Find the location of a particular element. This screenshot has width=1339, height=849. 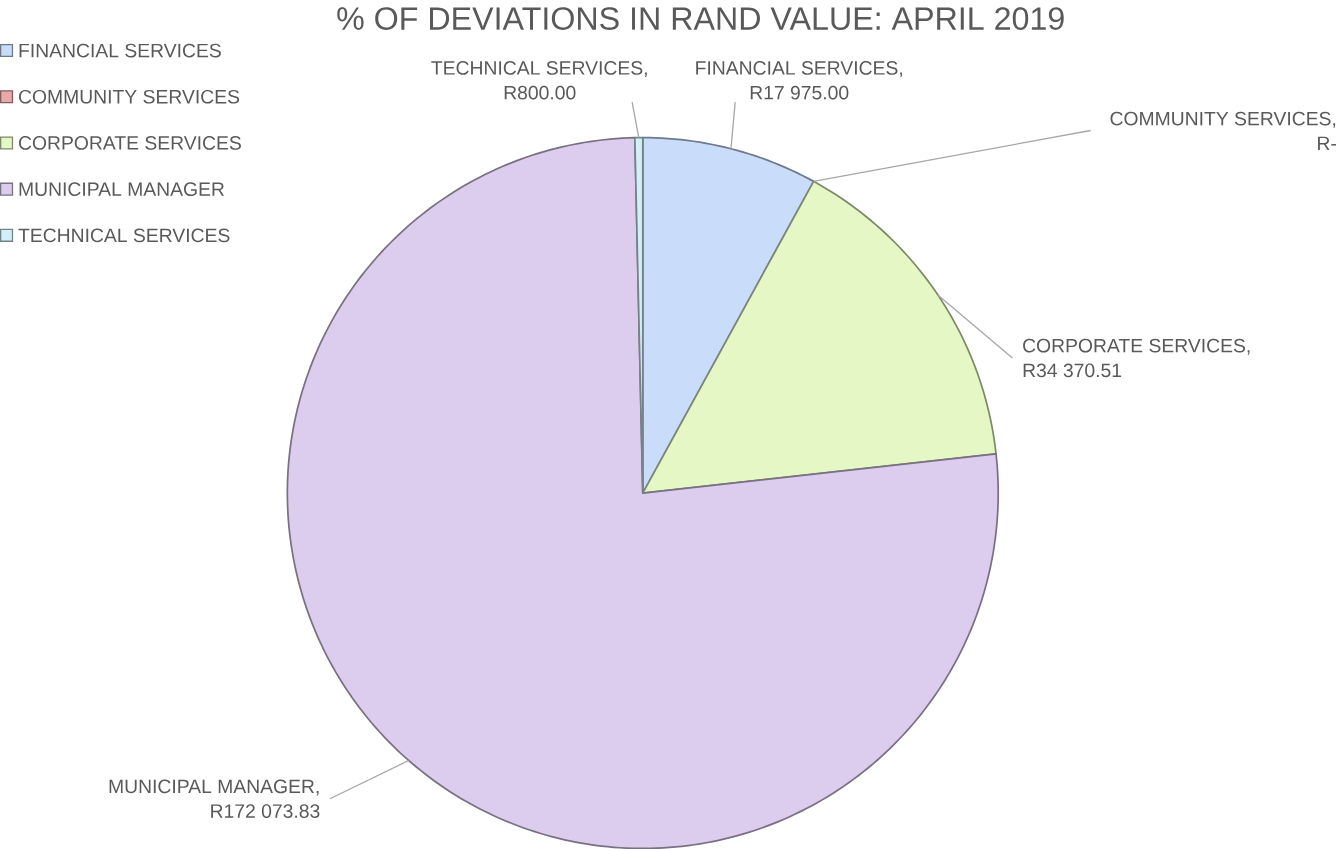

chart-title: % OF DEVIATIONS IN RAND VALUE: APRIL 2019 is located at coordinates (700, 18).